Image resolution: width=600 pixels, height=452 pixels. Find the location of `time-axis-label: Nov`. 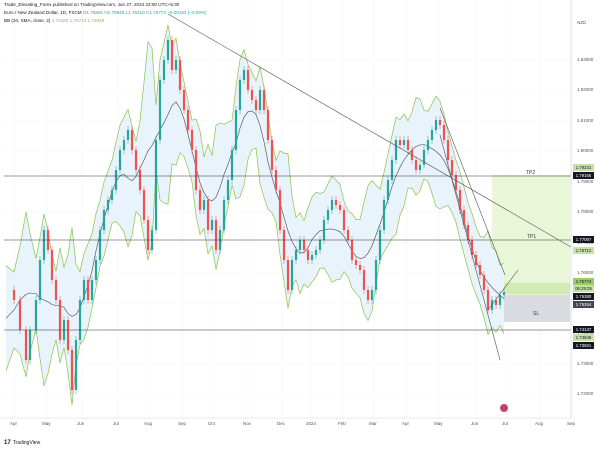

time-axis-label: Nov is located at coordinates (247, 423).